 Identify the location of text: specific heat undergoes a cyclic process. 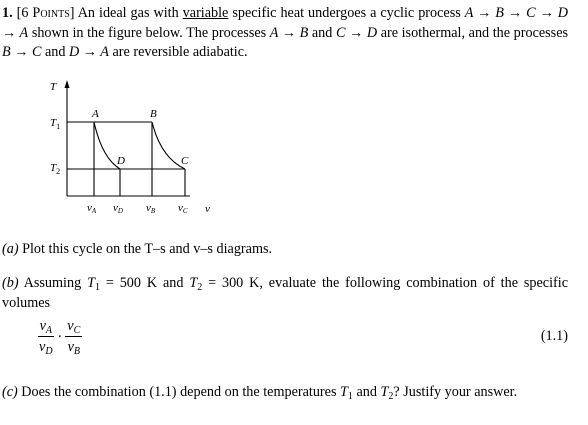
(346, 13).